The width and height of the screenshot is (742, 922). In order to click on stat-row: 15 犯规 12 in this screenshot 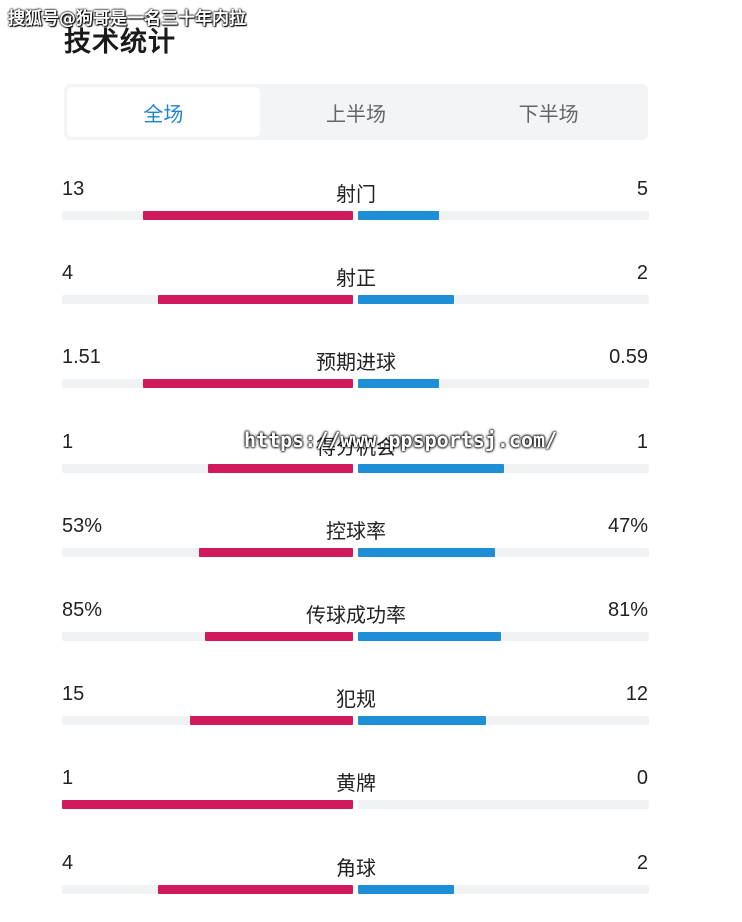, I will do `click(371, 725)`.